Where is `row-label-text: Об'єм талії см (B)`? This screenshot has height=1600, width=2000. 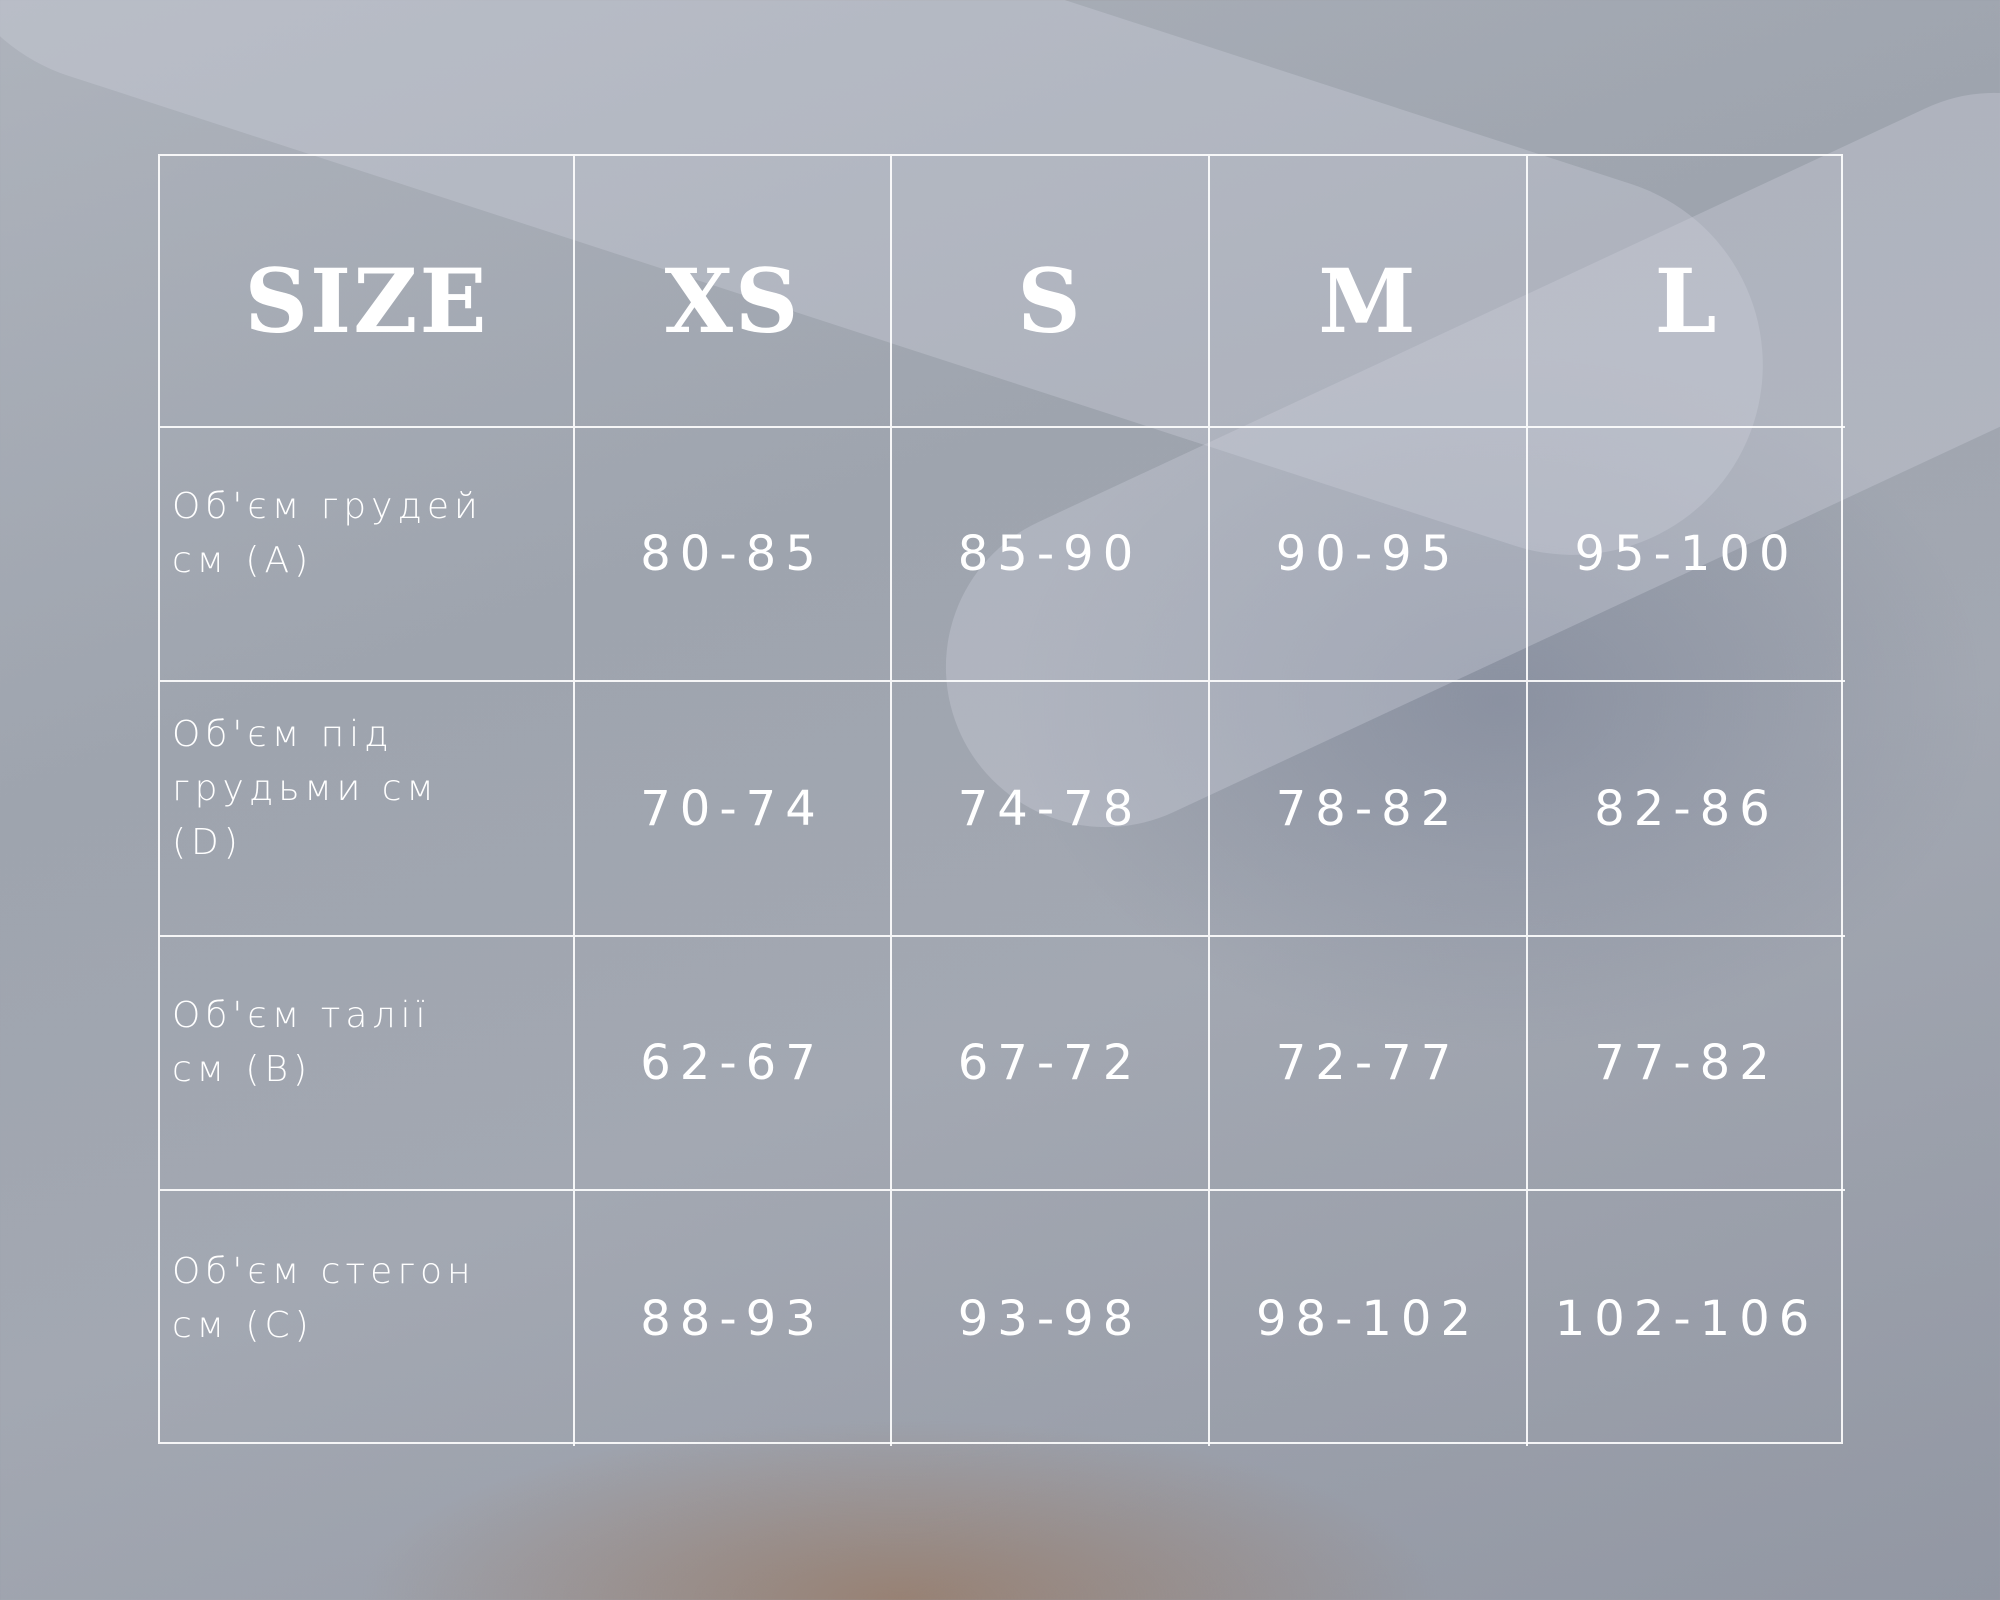
row-label-text: Об'єм талії см (B) is located at coordinates (301, 1042).